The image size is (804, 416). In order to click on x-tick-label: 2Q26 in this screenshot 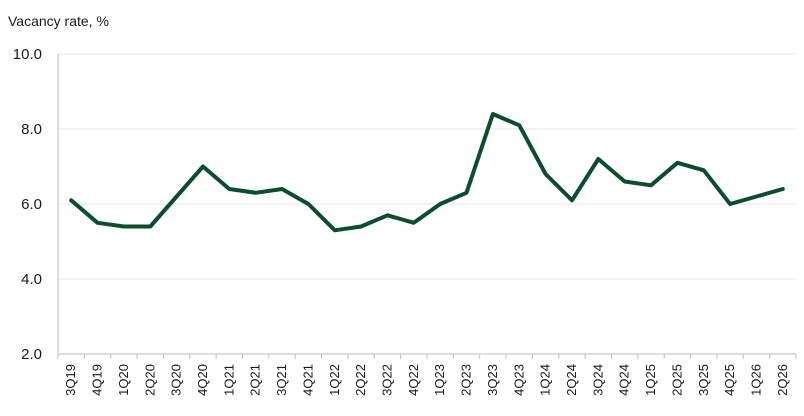, I will do `click(782, 380)`.